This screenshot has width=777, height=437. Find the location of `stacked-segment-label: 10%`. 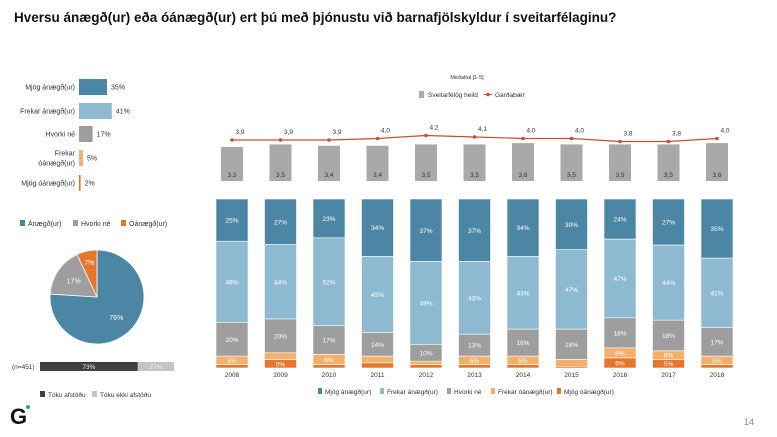

stacked-segment-label: 10% is located at coordinates (425, 353).